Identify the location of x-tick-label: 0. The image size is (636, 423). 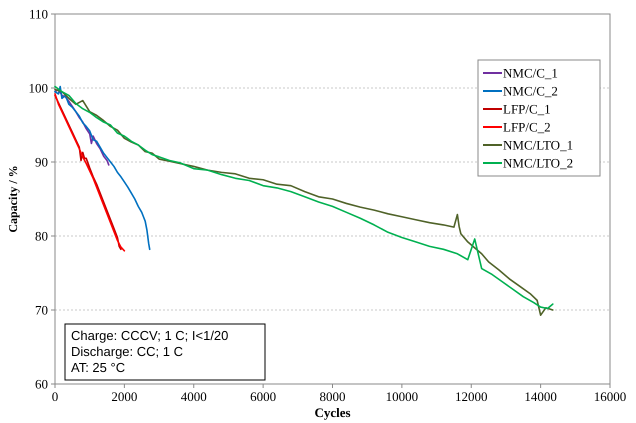
(55, 396).